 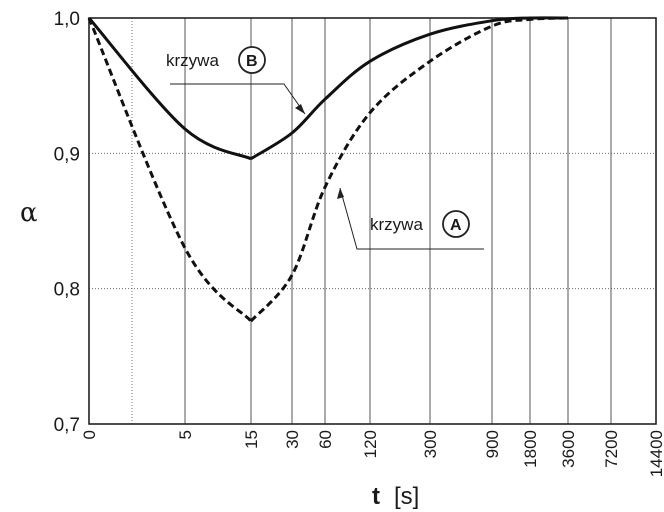 I want to click on x-axis-unit: [s], so click(x=406, y=496).